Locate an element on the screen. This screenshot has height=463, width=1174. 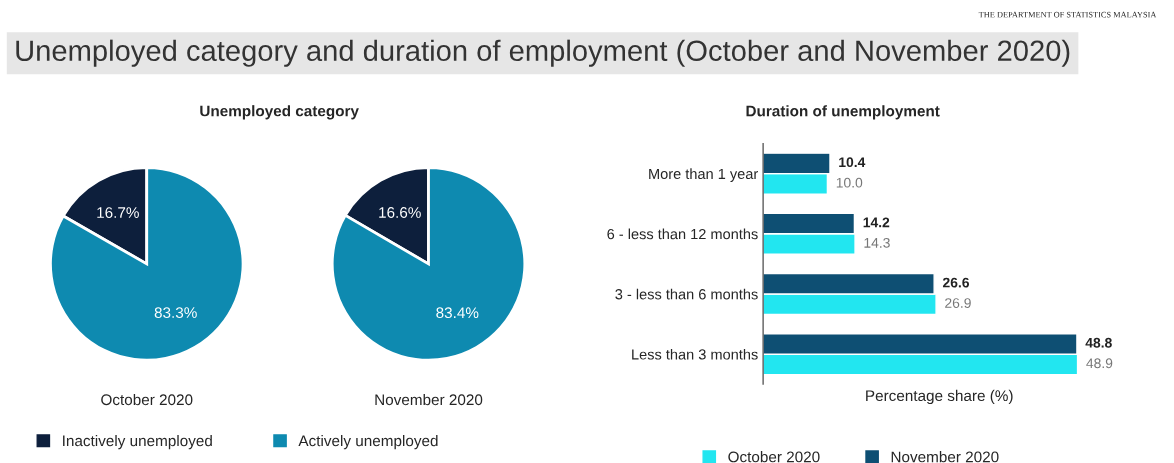
legend-label: November 2020 is located at coordinates (945, 457).